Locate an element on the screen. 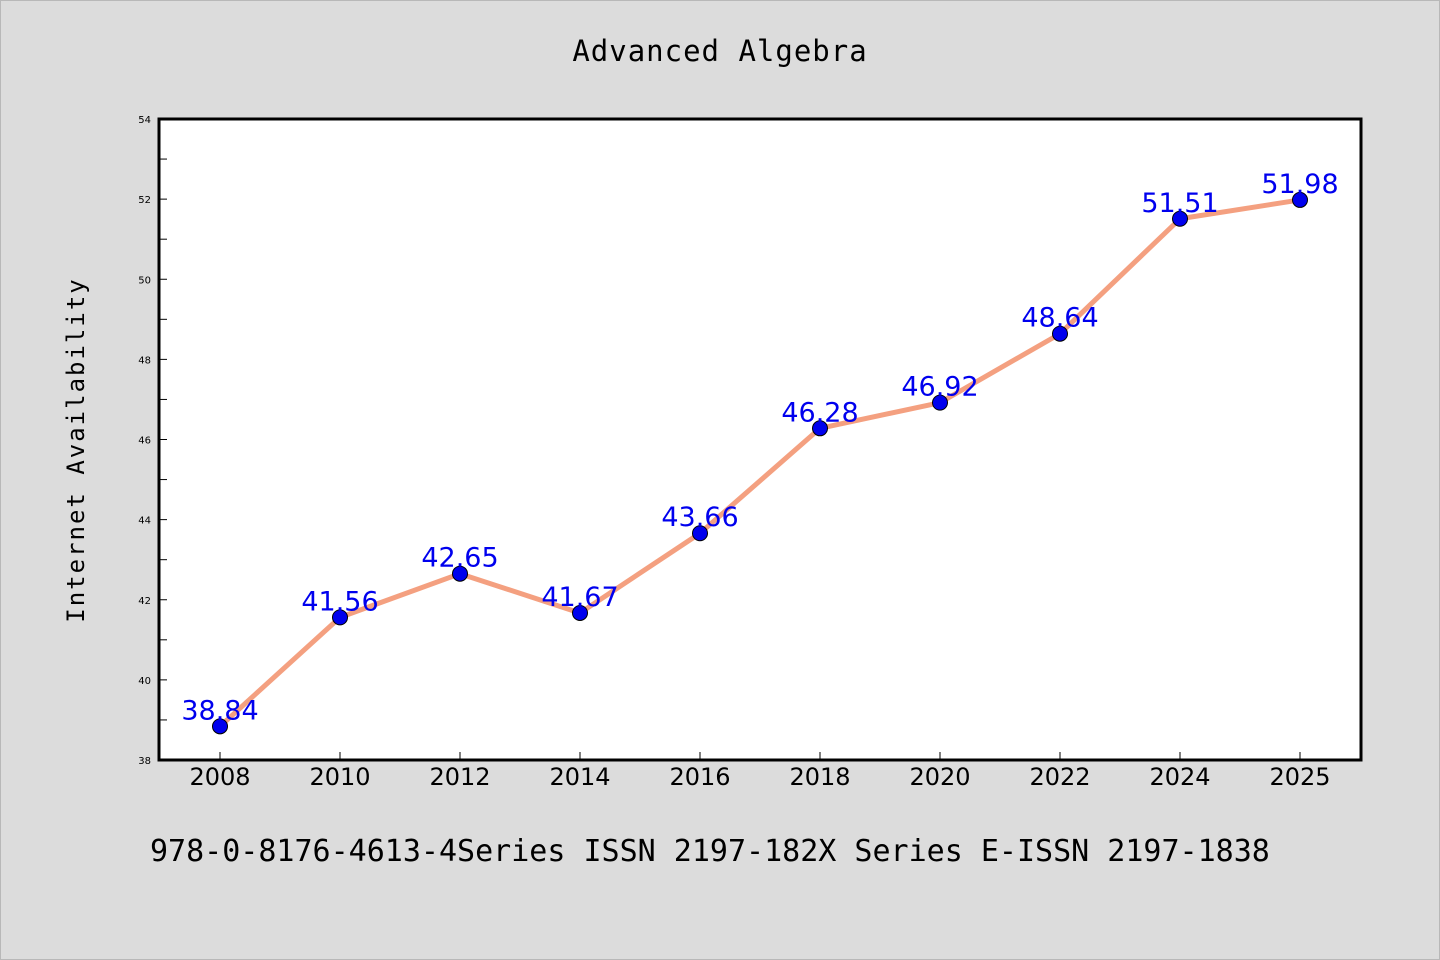 This screenshot has width=1440, height=960. y-axis-ticks: 38 40 42 44 46 48 50 52 54 is located at coordinates (152, 441).